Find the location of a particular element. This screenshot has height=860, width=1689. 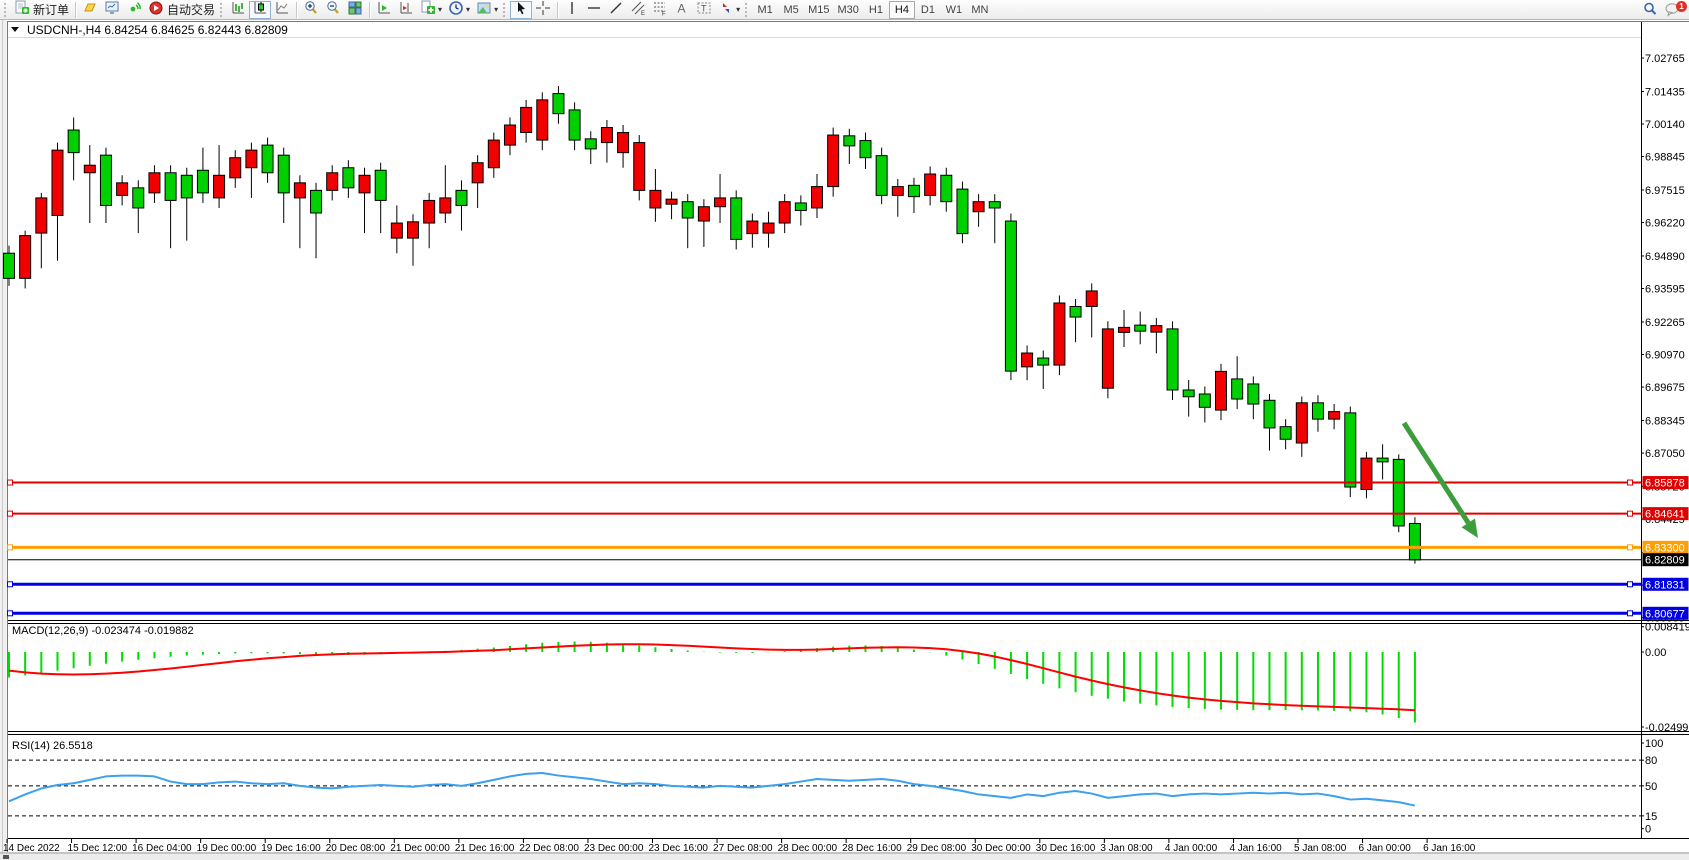

new-order-button: 新订单 is located at coordinates (41, 9).